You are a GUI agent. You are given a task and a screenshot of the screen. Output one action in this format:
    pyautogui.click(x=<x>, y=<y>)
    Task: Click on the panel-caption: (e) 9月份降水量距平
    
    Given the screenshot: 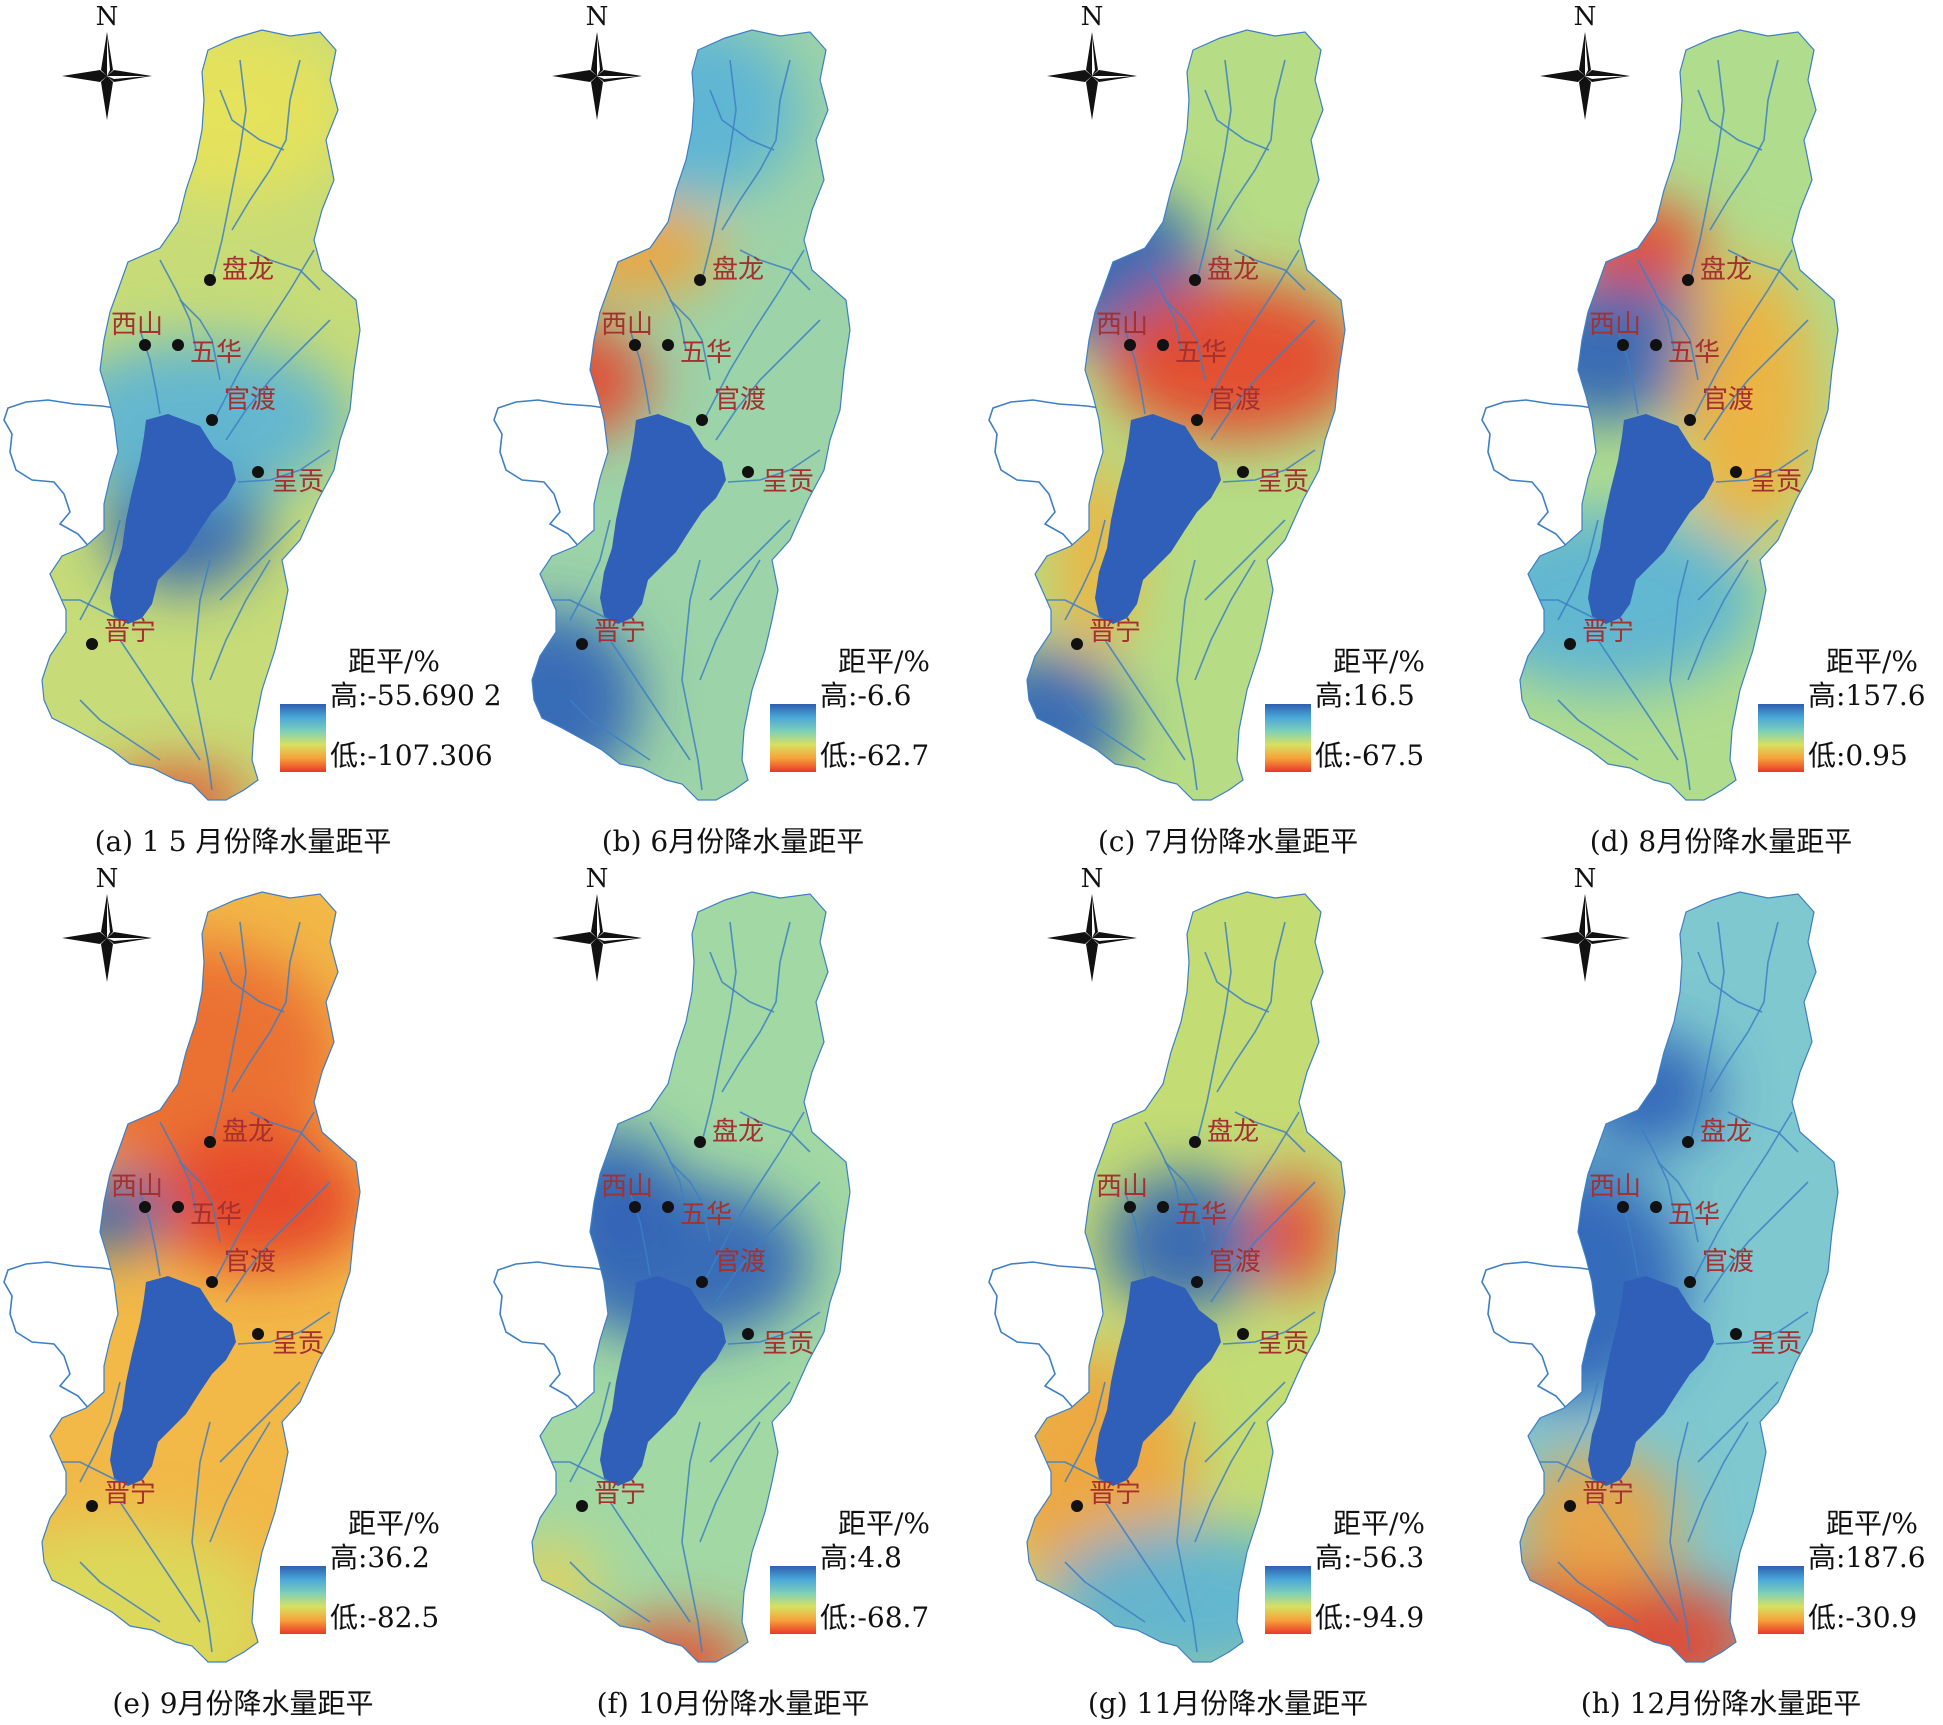 What is the action you would take?
    pyautogui.click(x=243, y=1703)
    